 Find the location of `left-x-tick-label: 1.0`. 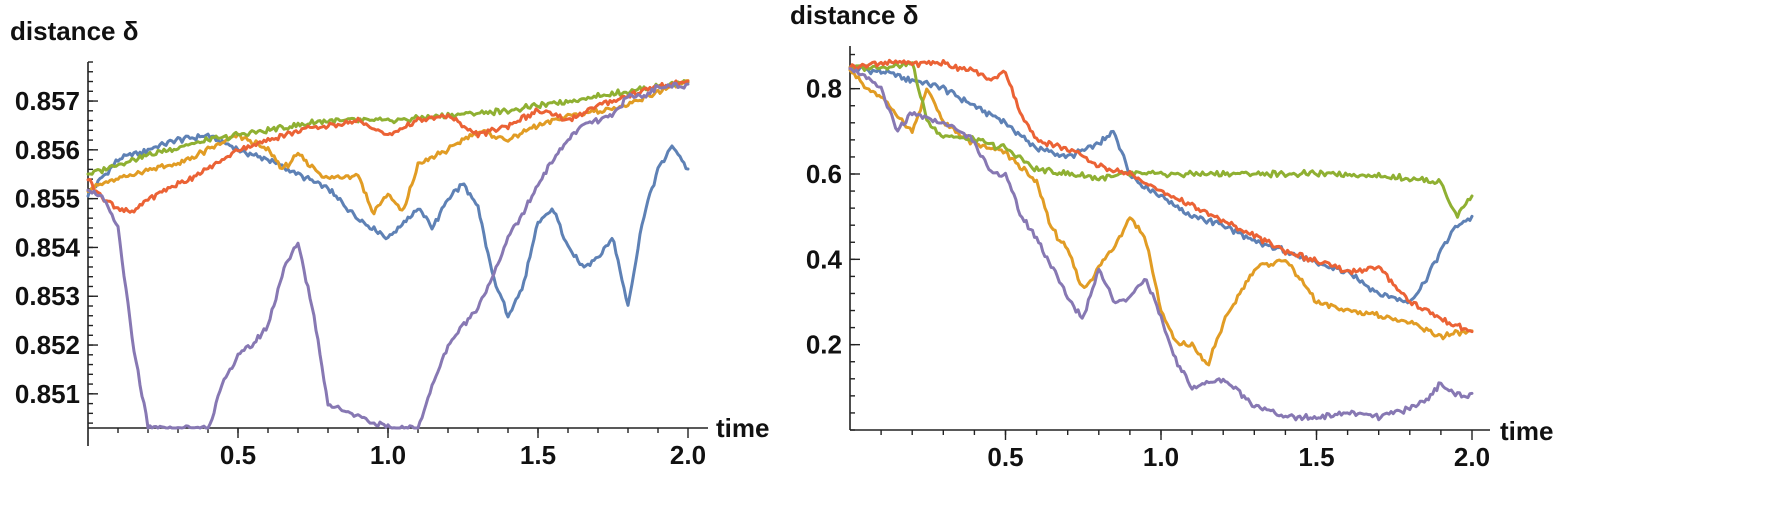

left-x-tick-label: 1.0 is located at coordinates (388, 455).